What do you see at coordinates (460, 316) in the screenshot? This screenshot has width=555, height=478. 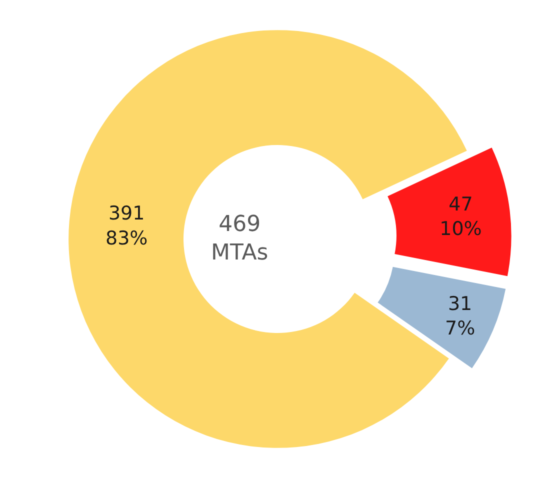 I see `data-label: 31 7%` at bounding box center [460, 316].